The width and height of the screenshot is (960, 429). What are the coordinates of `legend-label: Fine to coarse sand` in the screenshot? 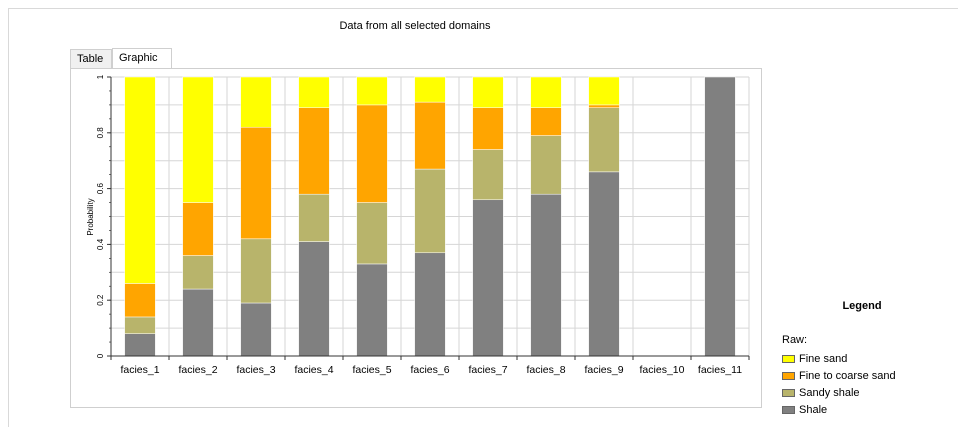 It's located at (847, 375).